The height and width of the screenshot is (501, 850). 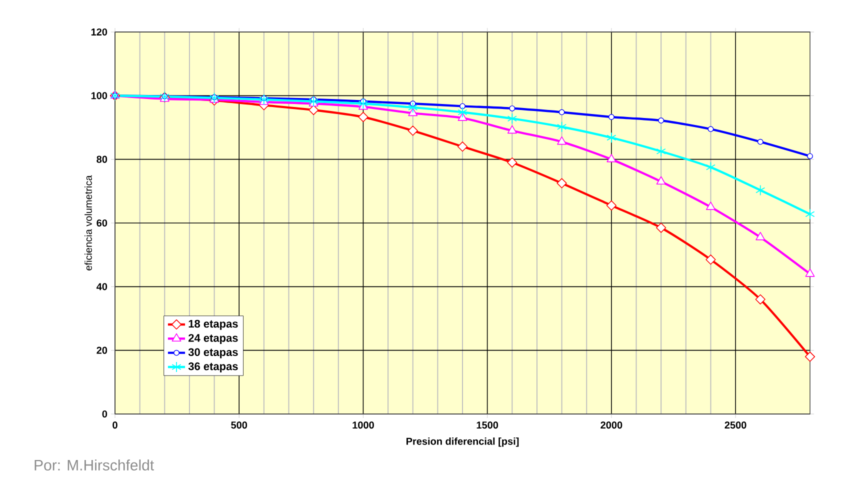 What do you see at coordinates (363, 425) in the screenshot?
I see `x-tick-label: 1000` at bounding box center [363, 425].